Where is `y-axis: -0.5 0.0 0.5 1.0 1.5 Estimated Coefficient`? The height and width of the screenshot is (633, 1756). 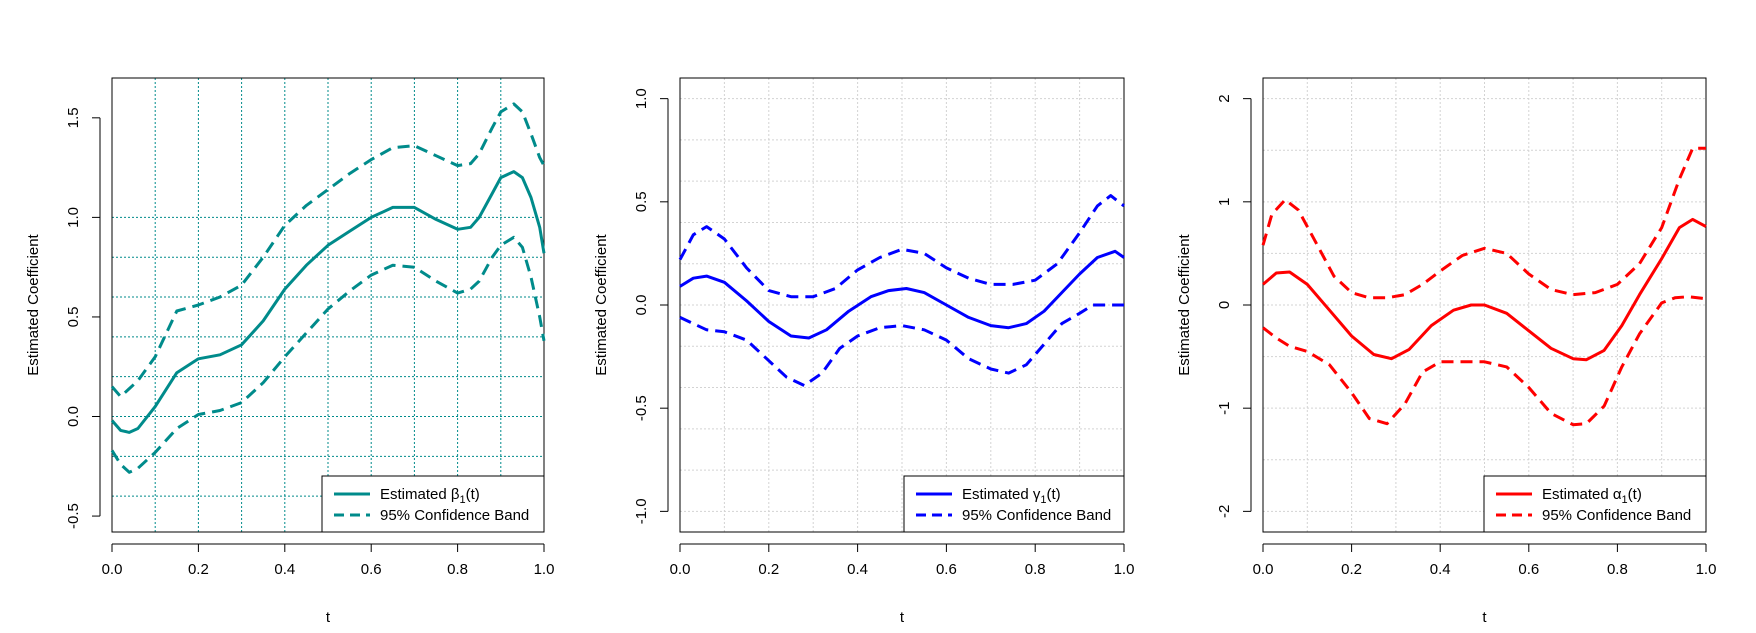 y-axis: -0.5 0.0 0.5 1.0 1.5 Estimated Coefficient is located at coordinates (63, 318).